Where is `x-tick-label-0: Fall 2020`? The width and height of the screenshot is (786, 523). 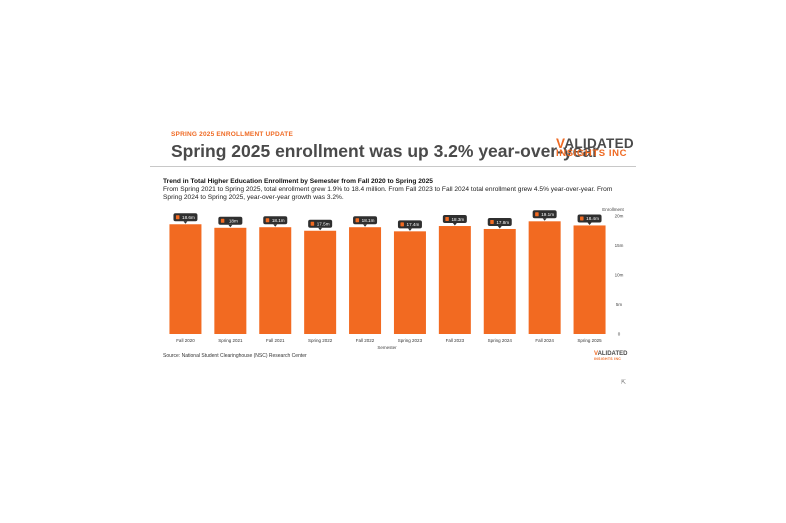
x-tick-label-0: Fall 2020 is located at coordinates (185, 340).